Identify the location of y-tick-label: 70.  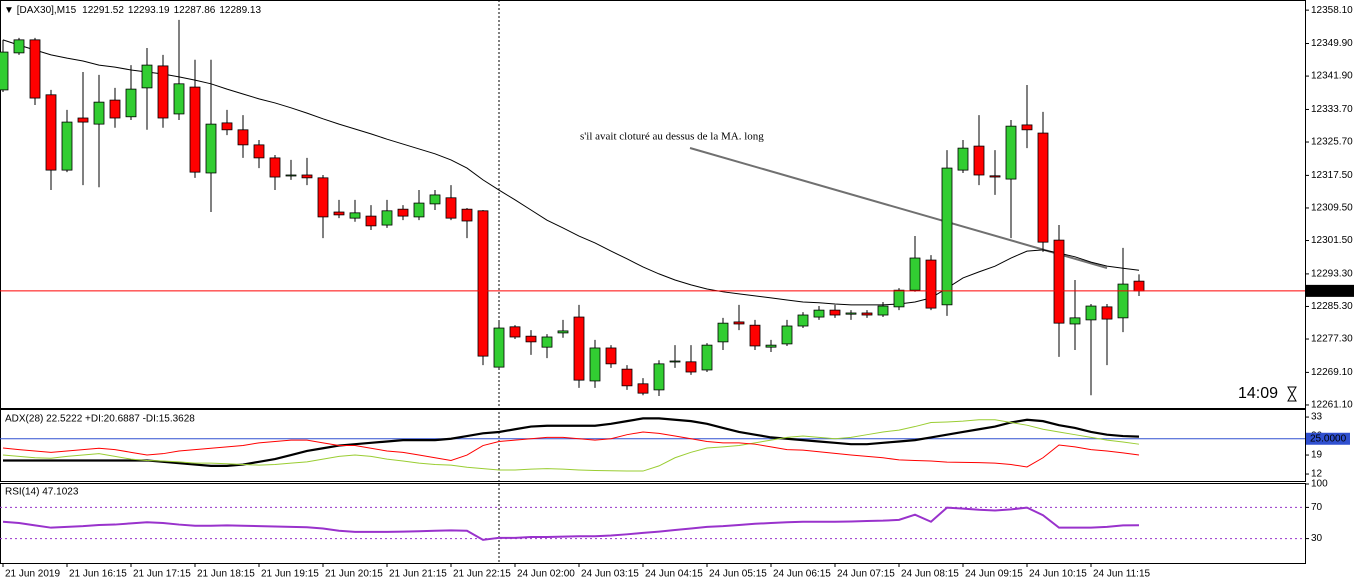
(1317, 507).